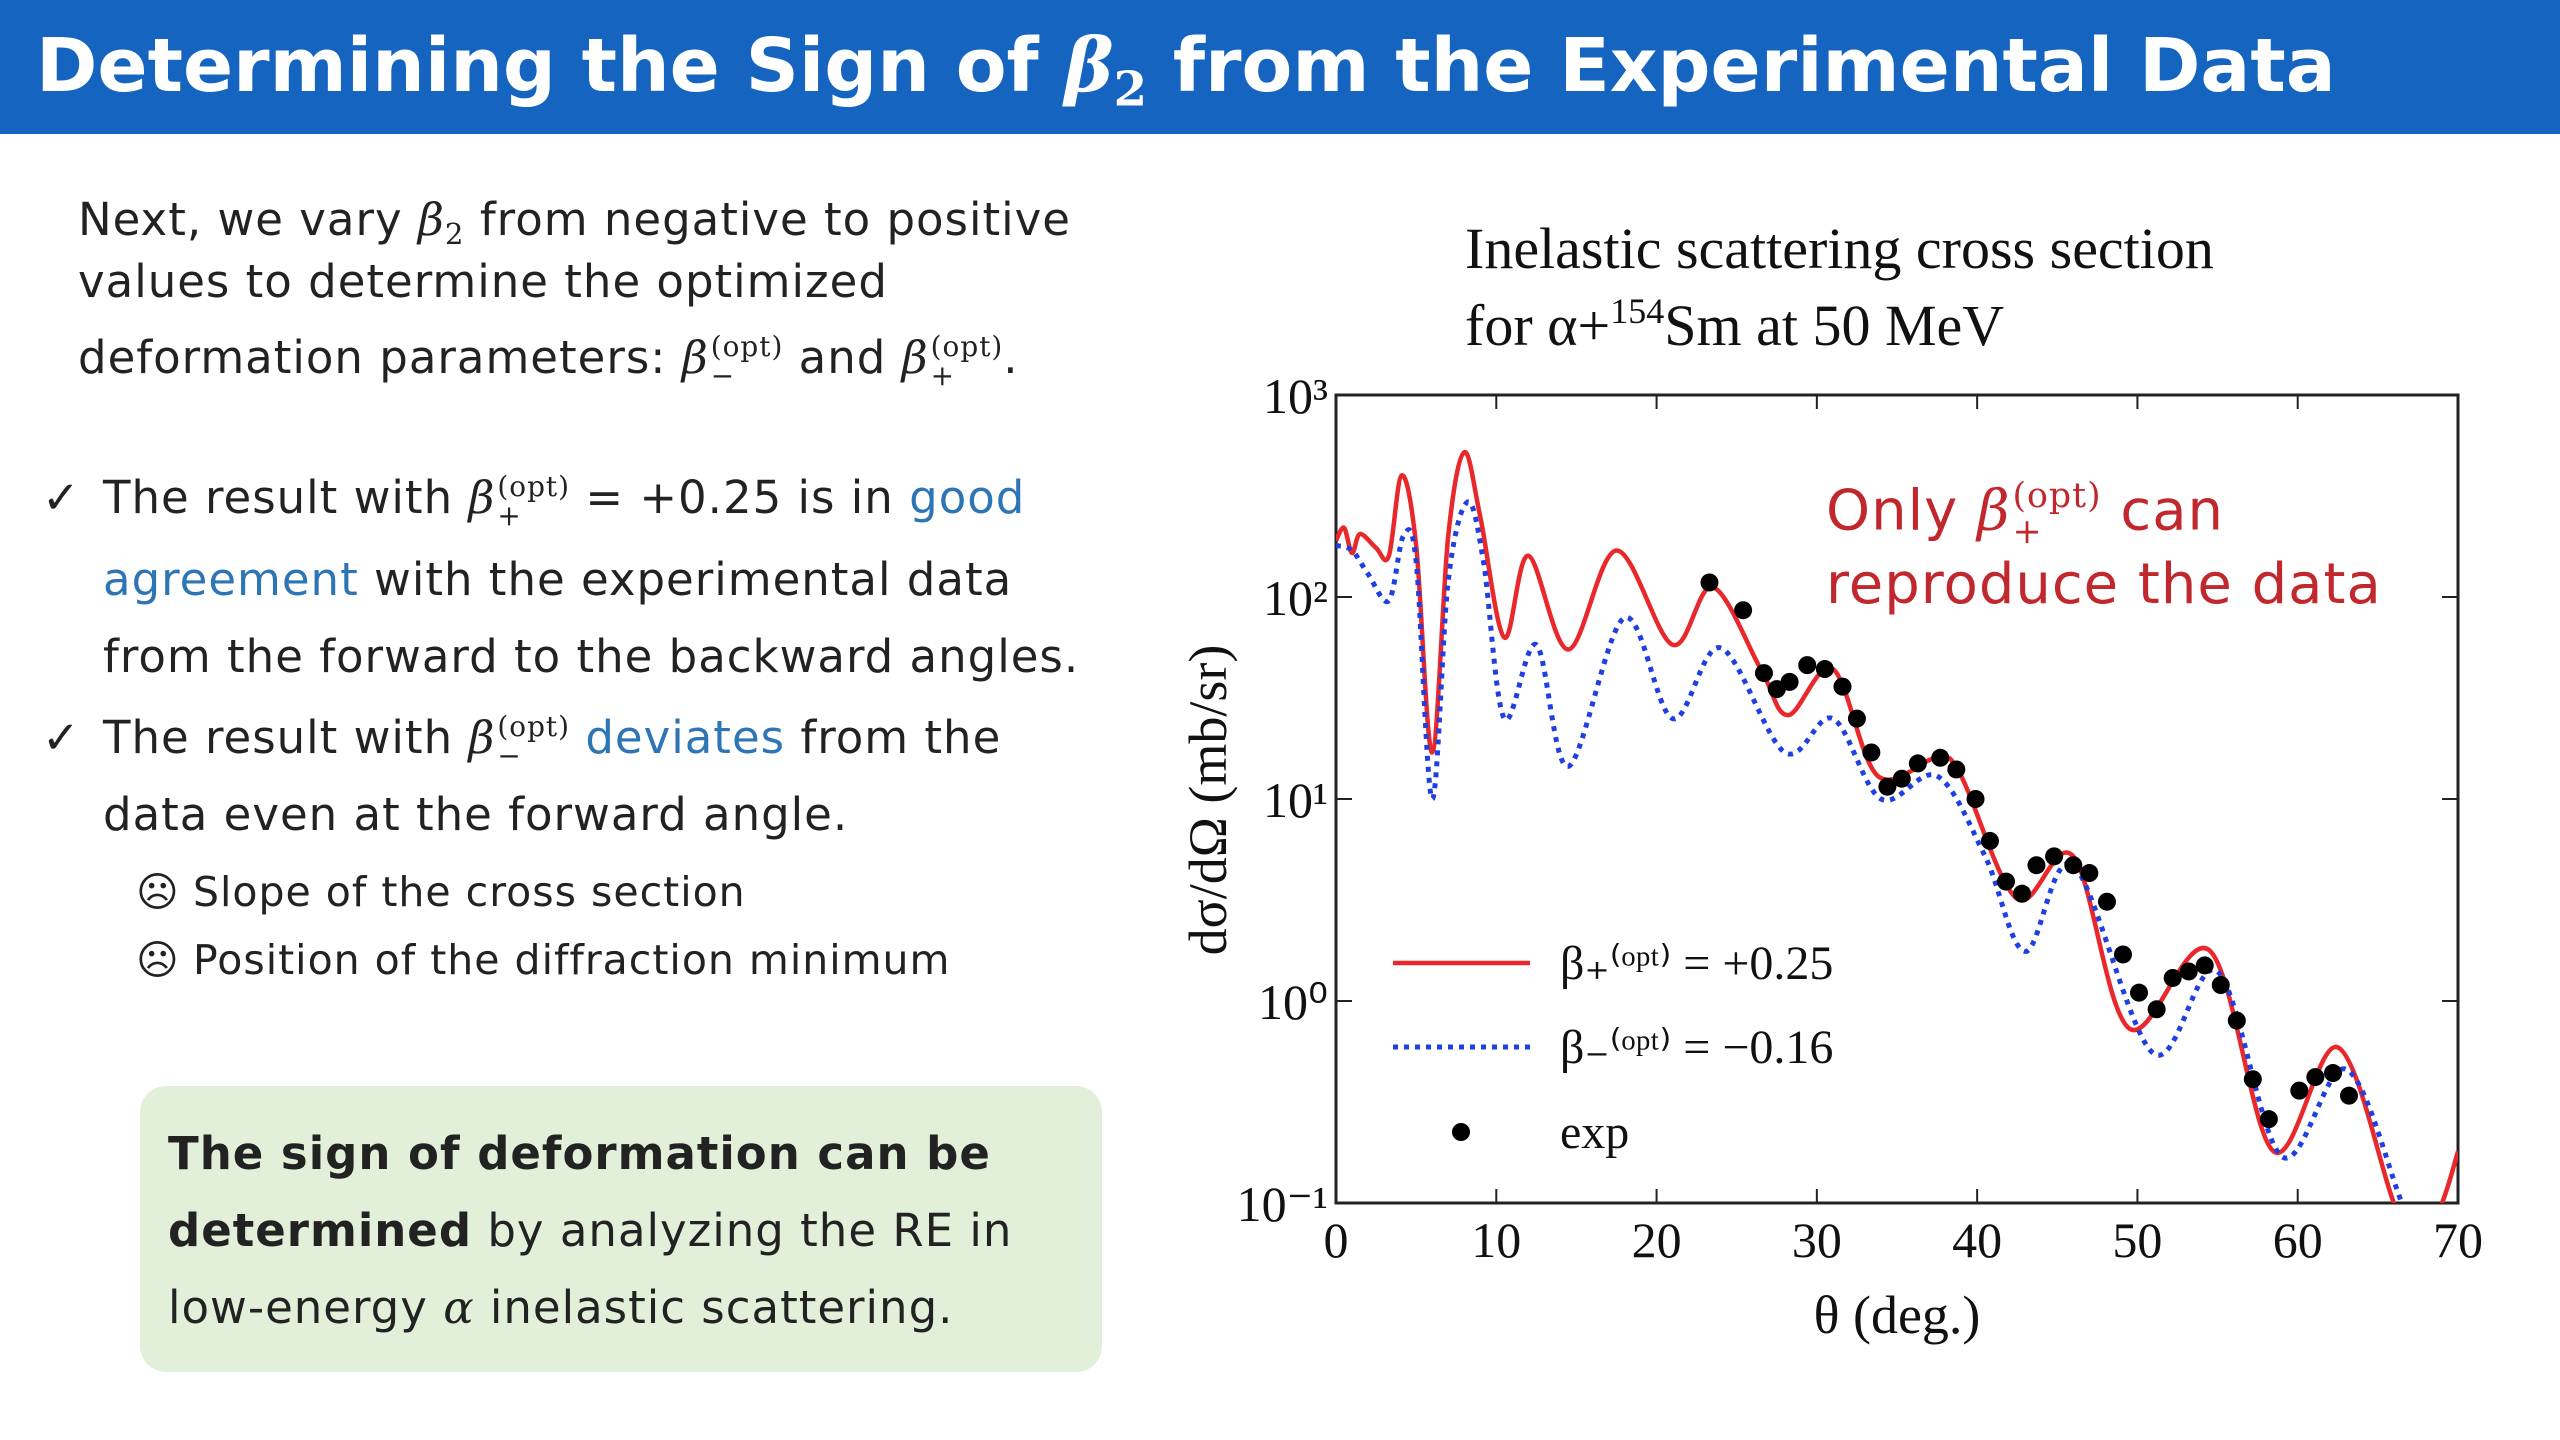 The image size is (2560, 1440). What do you see at coordinates (286, 497) in the screenshot?
I see `text-run: The result with` at bounding box center [286, 497].